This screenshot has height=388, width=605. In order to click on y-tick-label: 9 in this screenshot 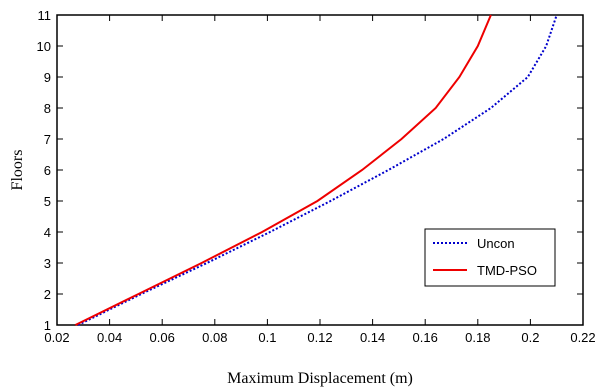, I will do `click(47, 77)`.